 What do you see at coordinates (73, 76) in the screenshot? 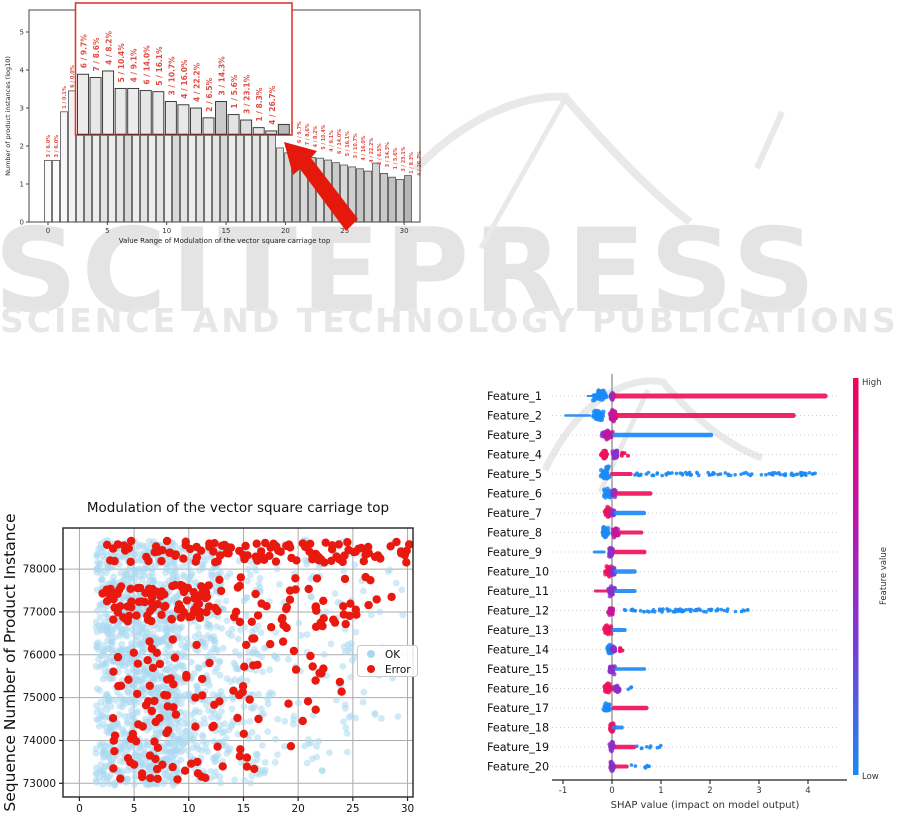
I see `svg-text: 6 / 0.0%` at bounding box center [73, 76].